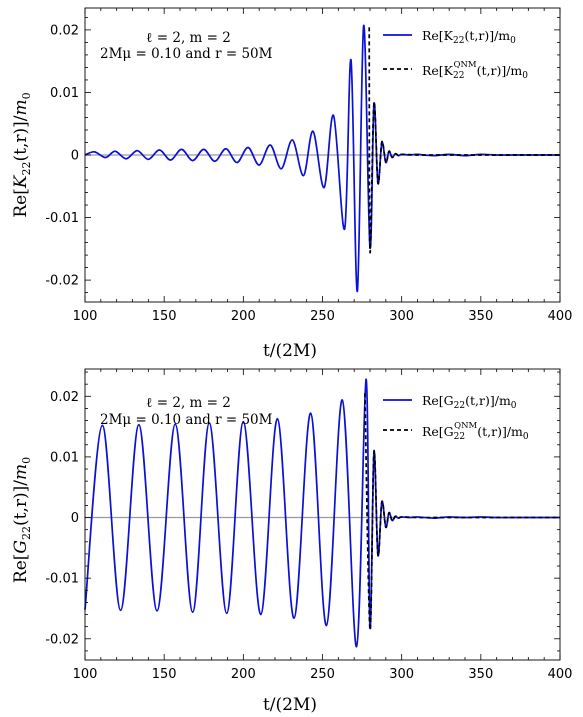 This screenshot has width=583, height=717. Describe the element at coordinates (464, 140) in the screenshot. I see `series-qnm-line` at that location.